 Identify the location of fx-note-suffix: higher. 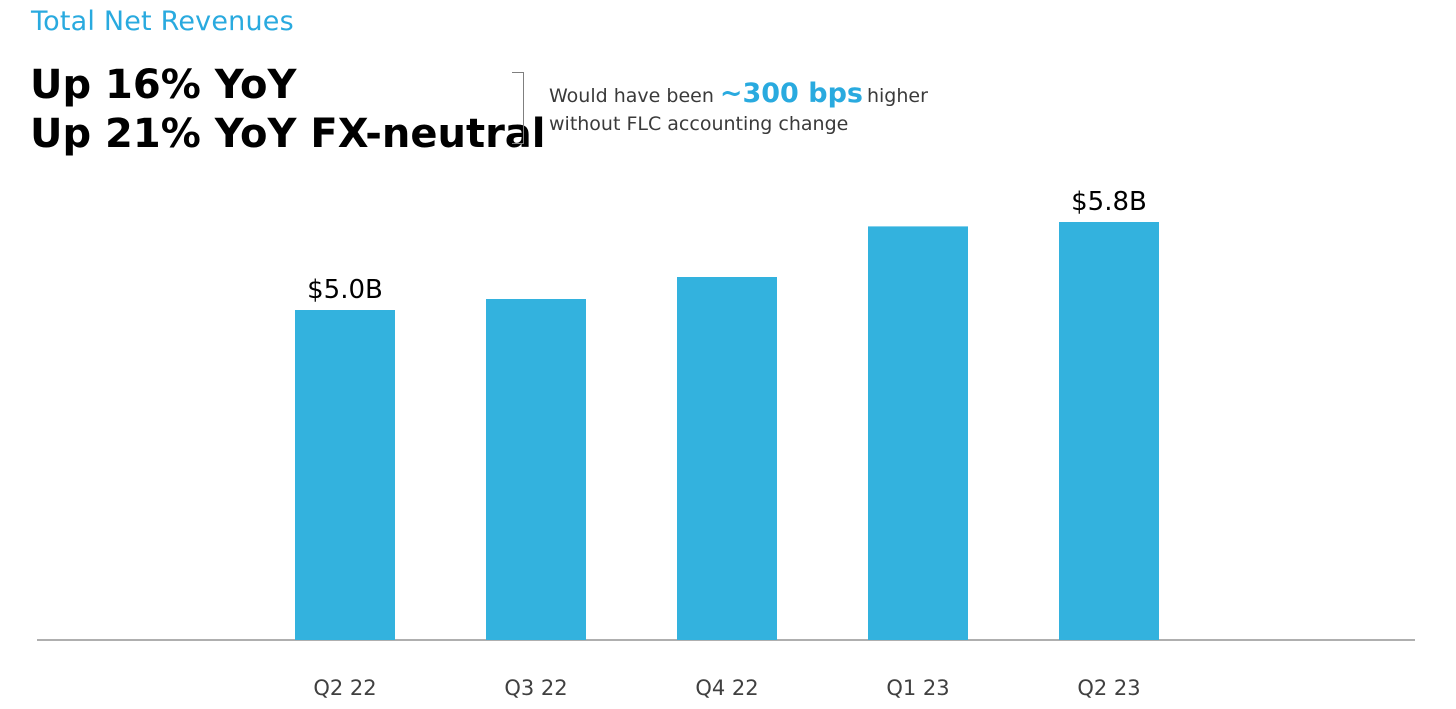
(897, 96).